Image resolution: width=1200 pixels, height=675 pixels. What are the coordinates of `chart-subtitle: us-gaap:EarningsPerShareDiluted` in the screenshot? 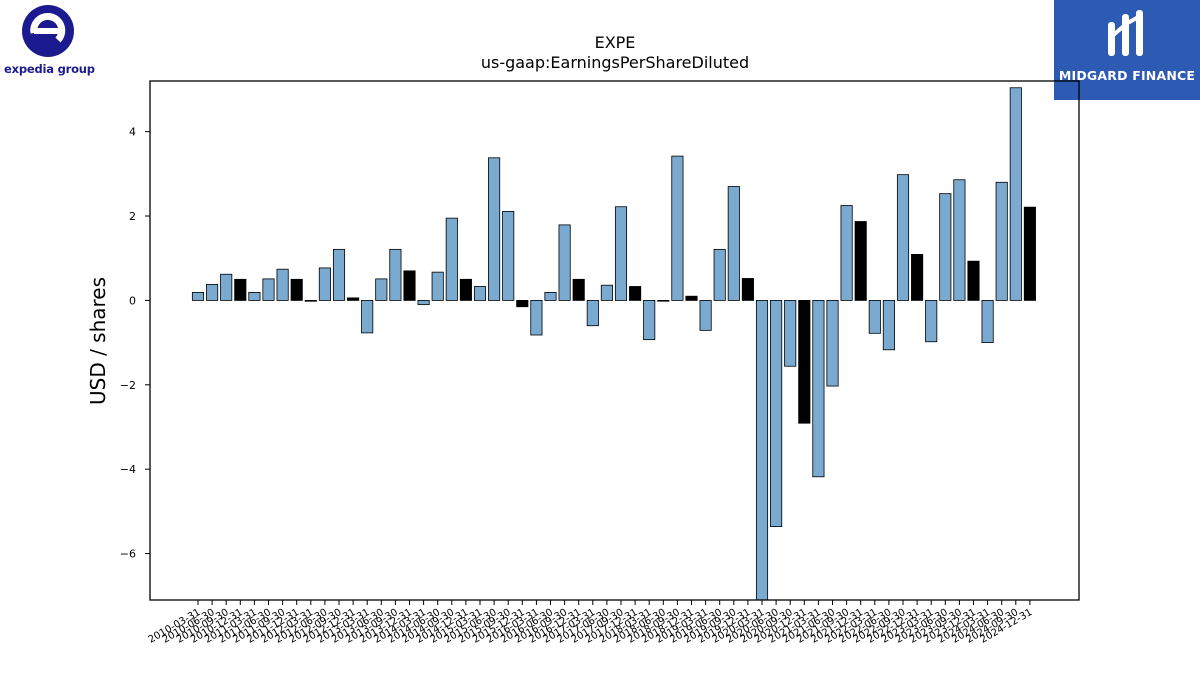 It's located at (615, 62).